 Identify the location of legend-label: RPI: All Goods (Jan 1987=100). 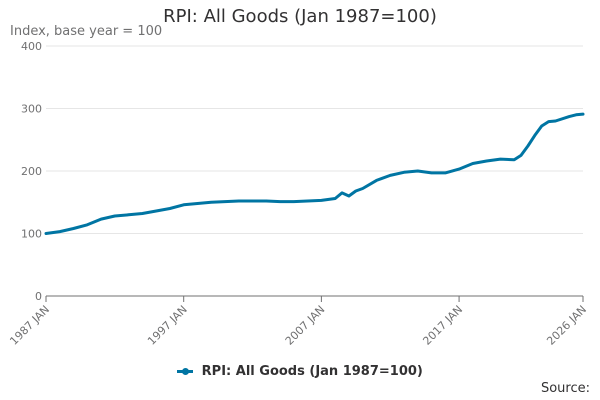
(312, 371).